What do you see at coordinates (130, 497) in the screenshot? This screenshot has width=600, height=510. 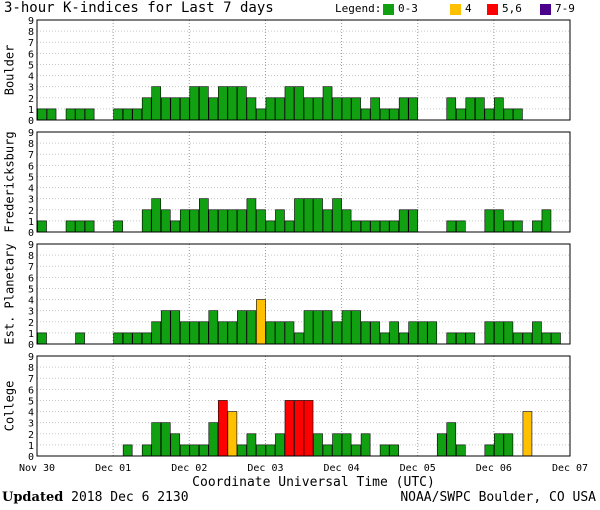 I see `updated-value: 2018 Dec 6 2130` at bounding box center [130, 497].